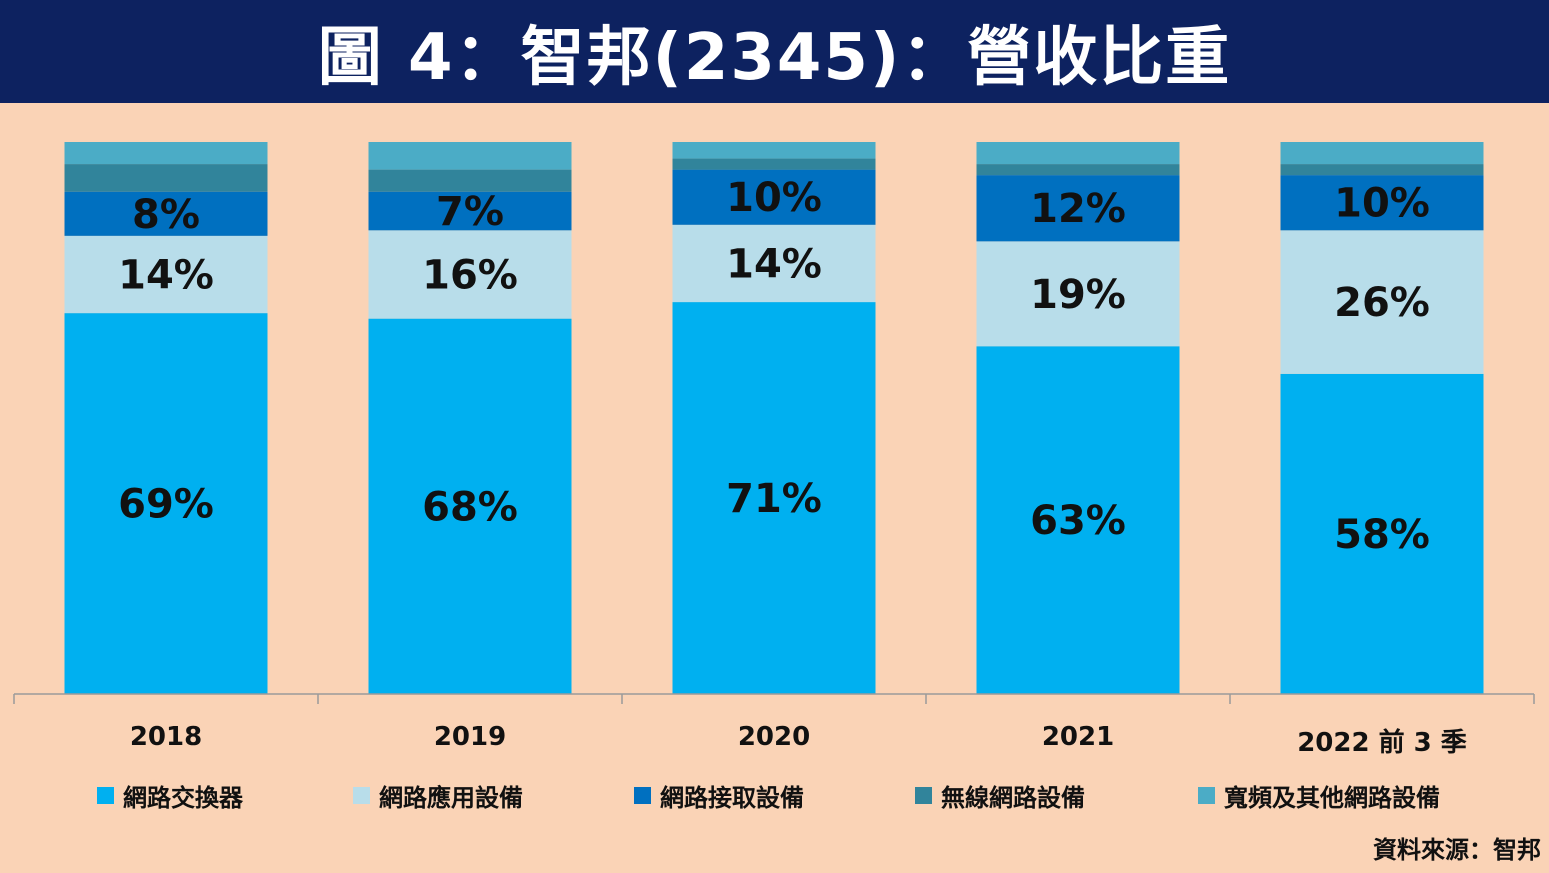 The image size is (1549, 873). I want to click on data-label: 68%, so click(470, 507).